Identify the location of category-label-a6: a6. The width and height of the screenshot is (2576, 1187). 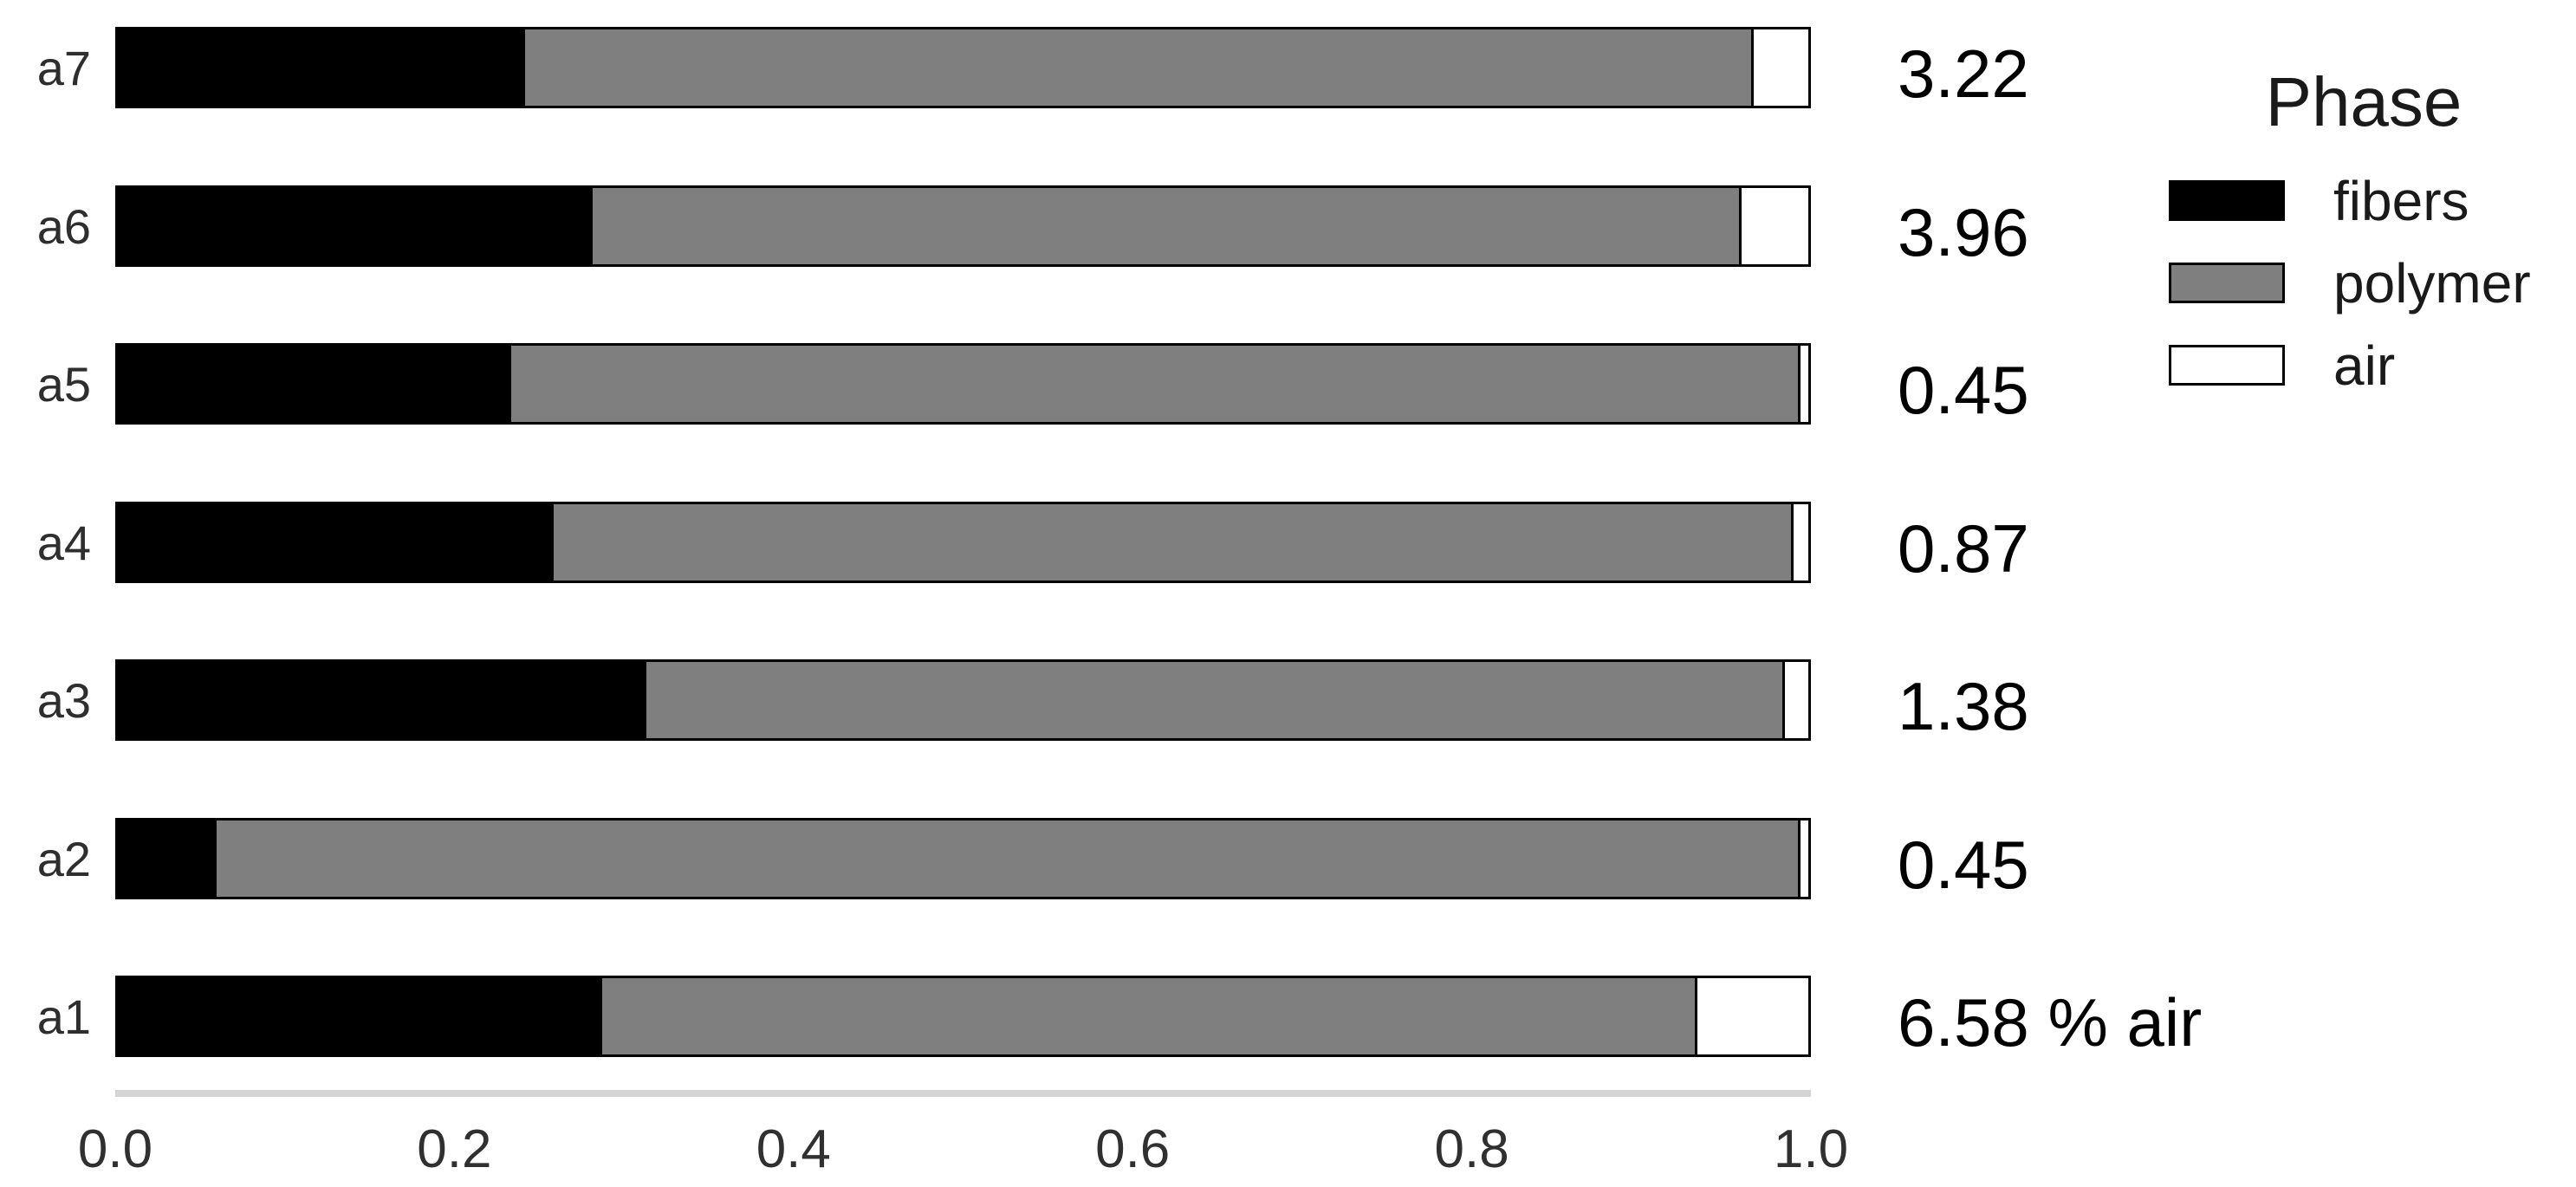
(64, 226).